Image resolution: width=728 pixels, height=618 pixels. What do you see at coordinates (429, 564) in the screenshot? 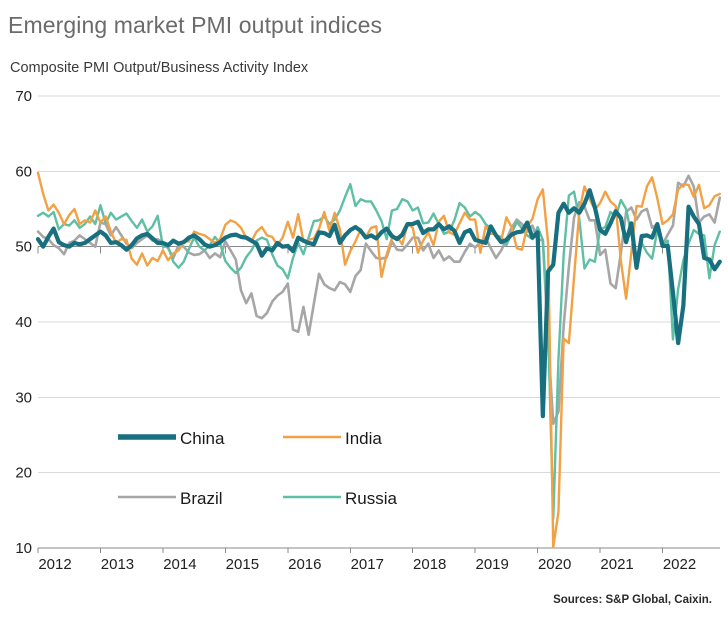
I see `x-axis-tick-label: 2018` at bounding box center [429, 564].